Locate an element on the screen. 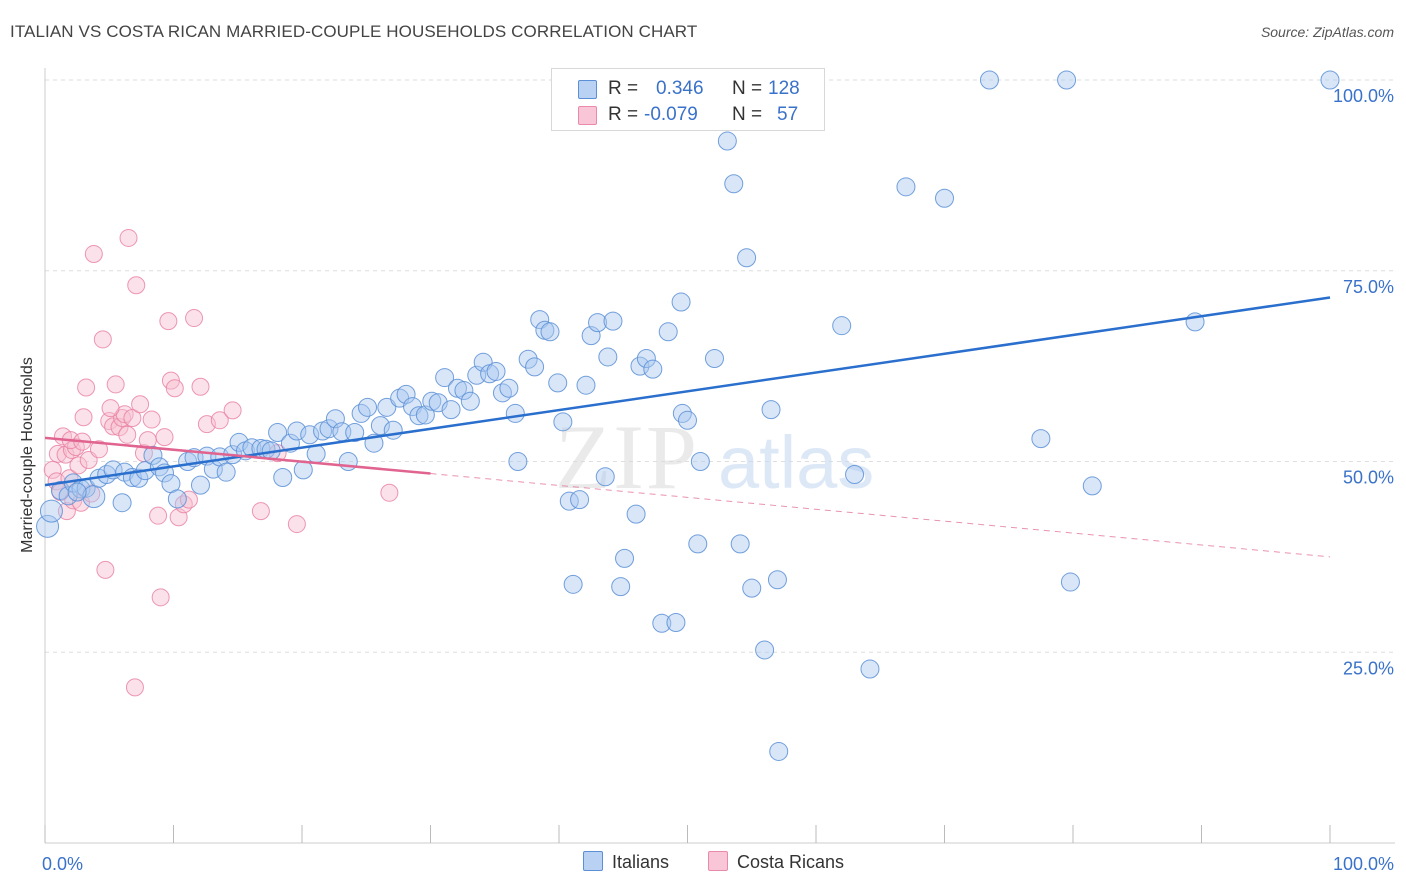 Image resolution: width=1406 pixels, height=892 pixels. watermark-atlas: atlas is located at coordinates (796, 462).